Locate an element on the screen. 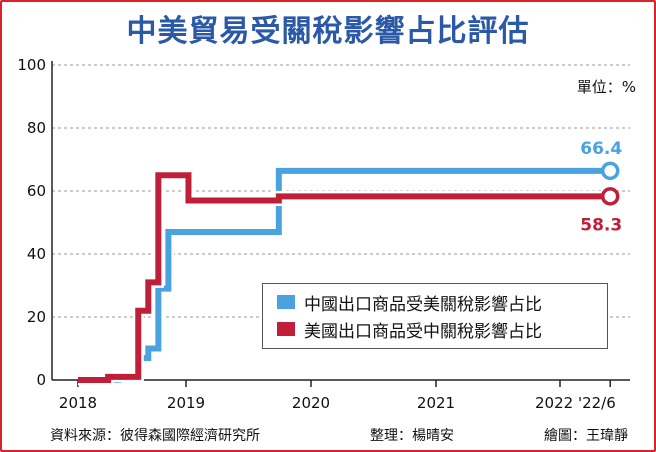  legend: 中國出口商品受美關稅影響占比 美國出口商品受中關稅影響占比 is located at coordinates (435, 316).